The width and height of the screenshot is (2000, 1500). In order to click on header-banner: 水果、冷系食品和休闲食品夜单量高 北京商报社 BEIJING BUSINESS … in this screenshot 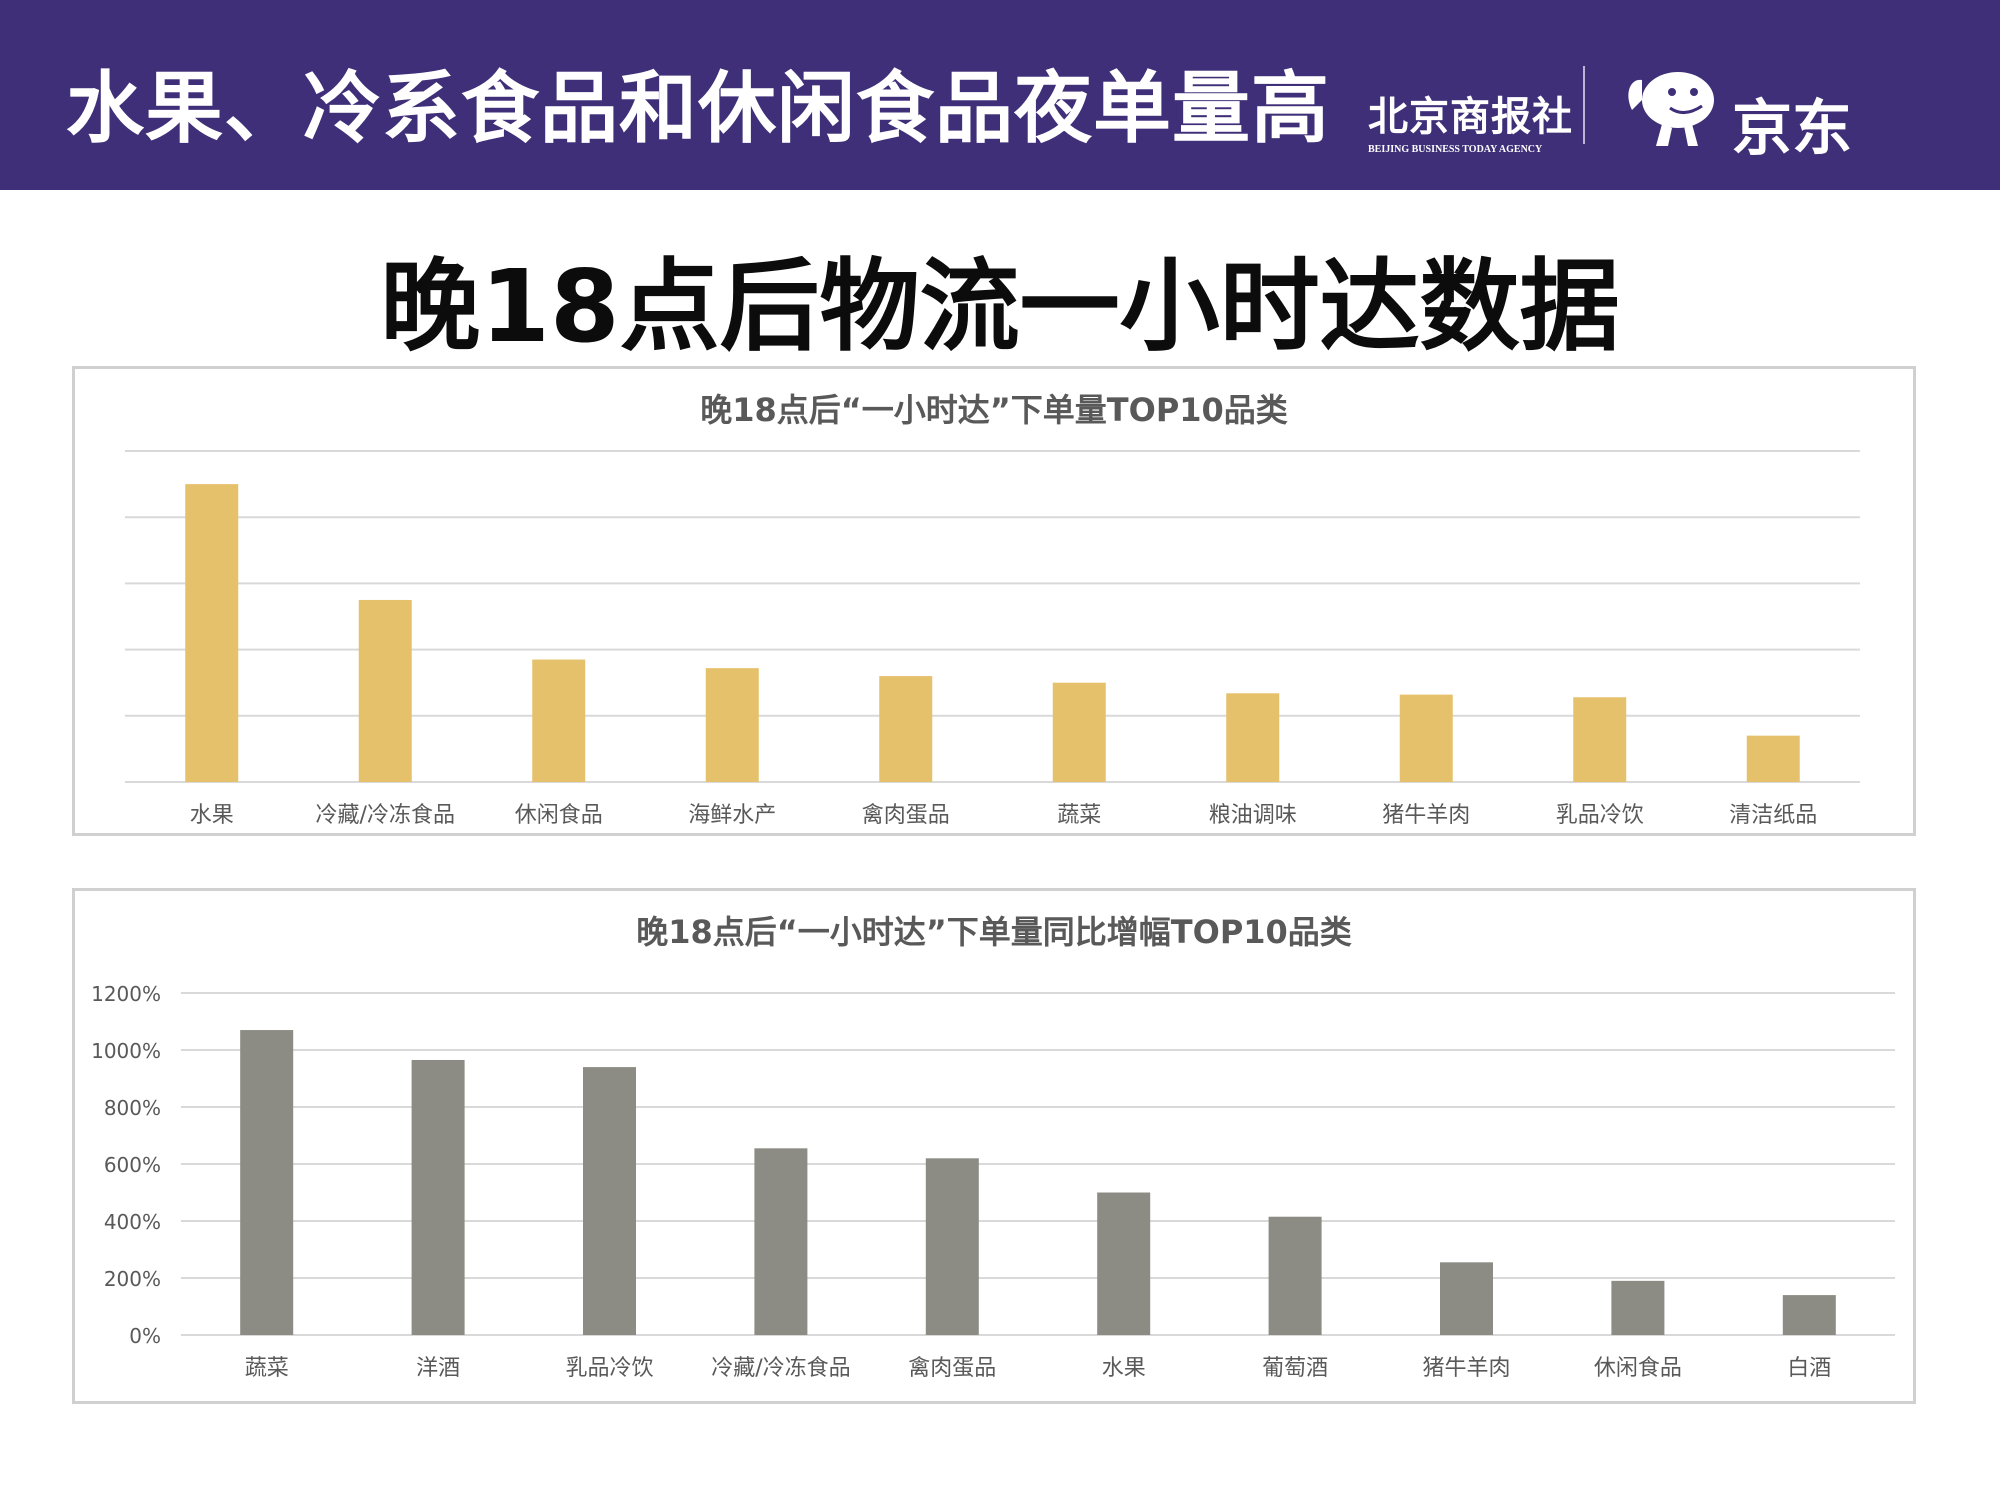, I will do `click(1000, 95)`.